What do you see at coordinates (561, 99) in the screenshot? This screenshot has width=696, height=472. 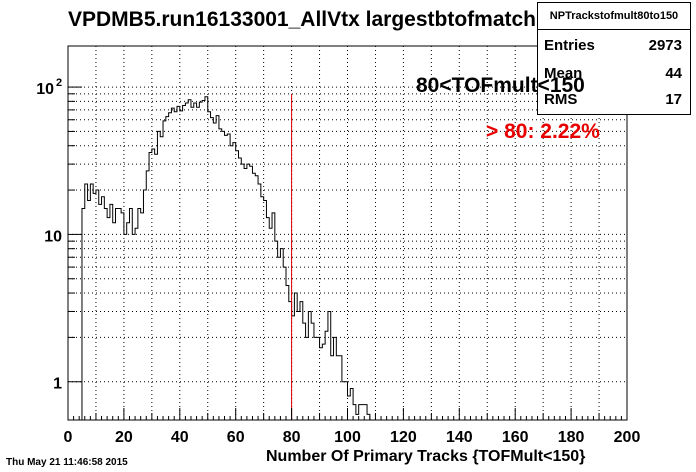 I see `stats-rms-label: RMS` at bounding box center [561, 99].